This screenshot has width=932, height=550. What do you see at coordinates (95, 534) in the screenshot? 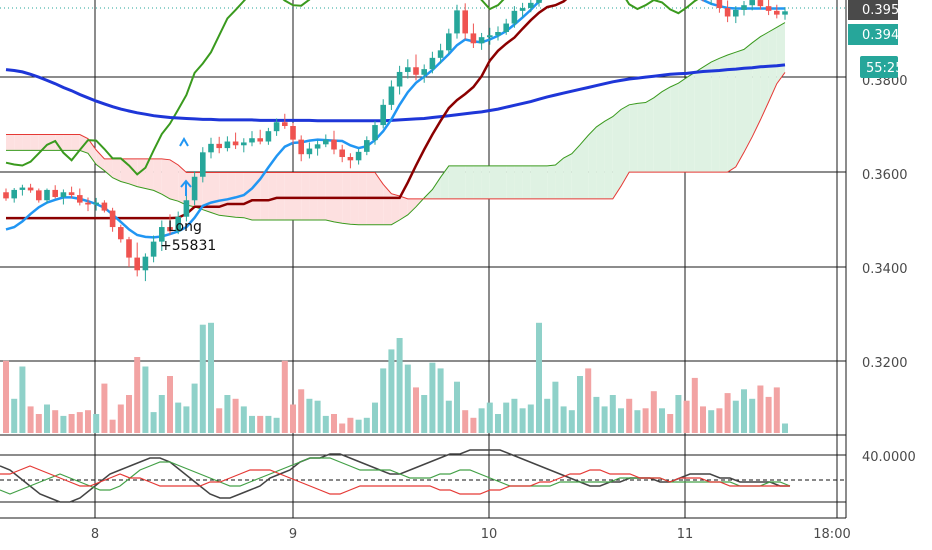
I see `time-tick-0: 8` at bounding box center [95, 534].